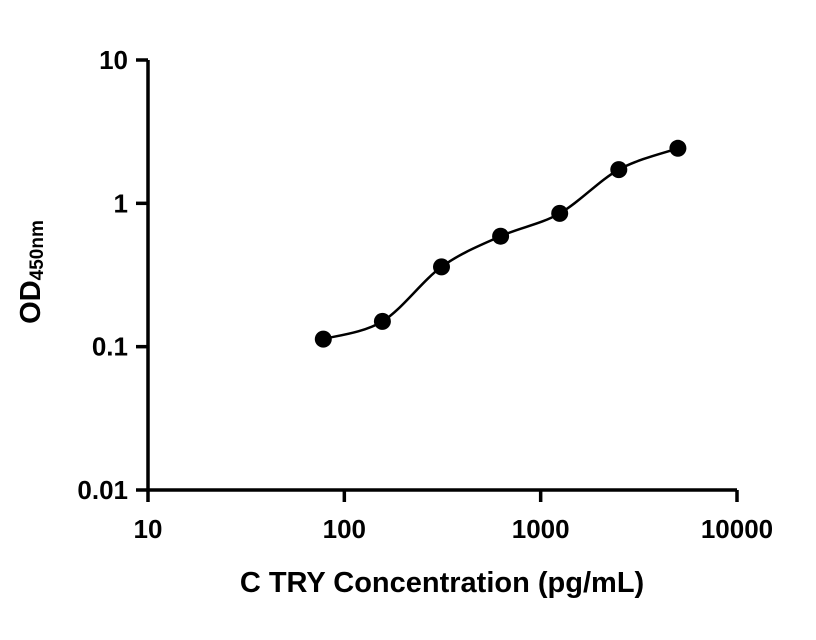 The width and height of the screenshot is (816, 640). What do you see at coordinates (113, 60) in the screenshot?
I see `y-tick-label: 10` at bounding box center [113, 60].